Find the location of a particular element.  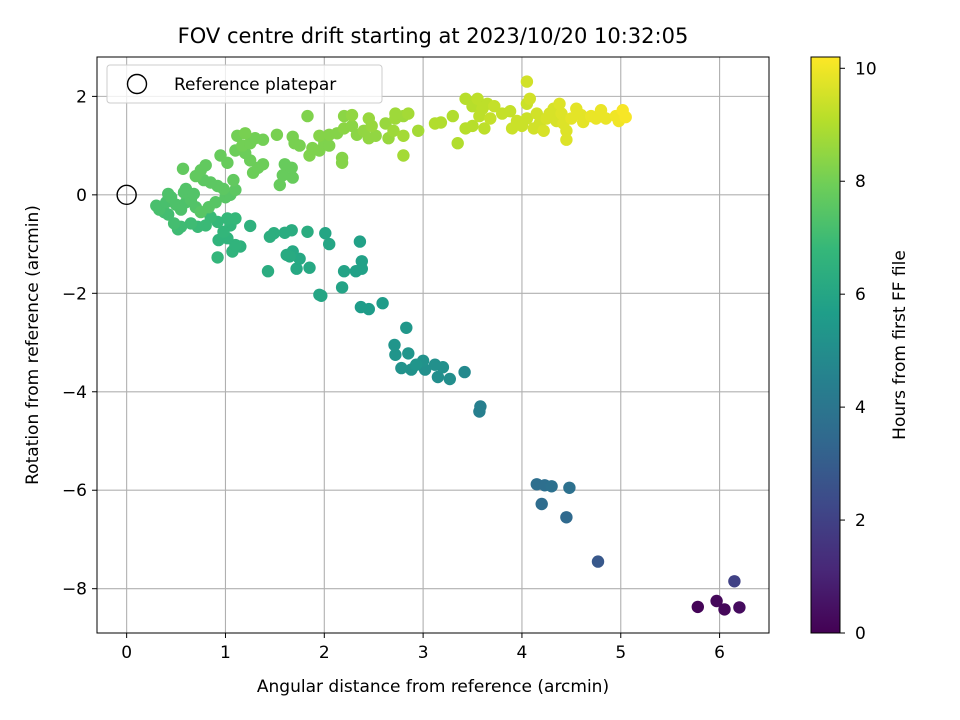

reference-marker-group is located at coordinates (126, 195).